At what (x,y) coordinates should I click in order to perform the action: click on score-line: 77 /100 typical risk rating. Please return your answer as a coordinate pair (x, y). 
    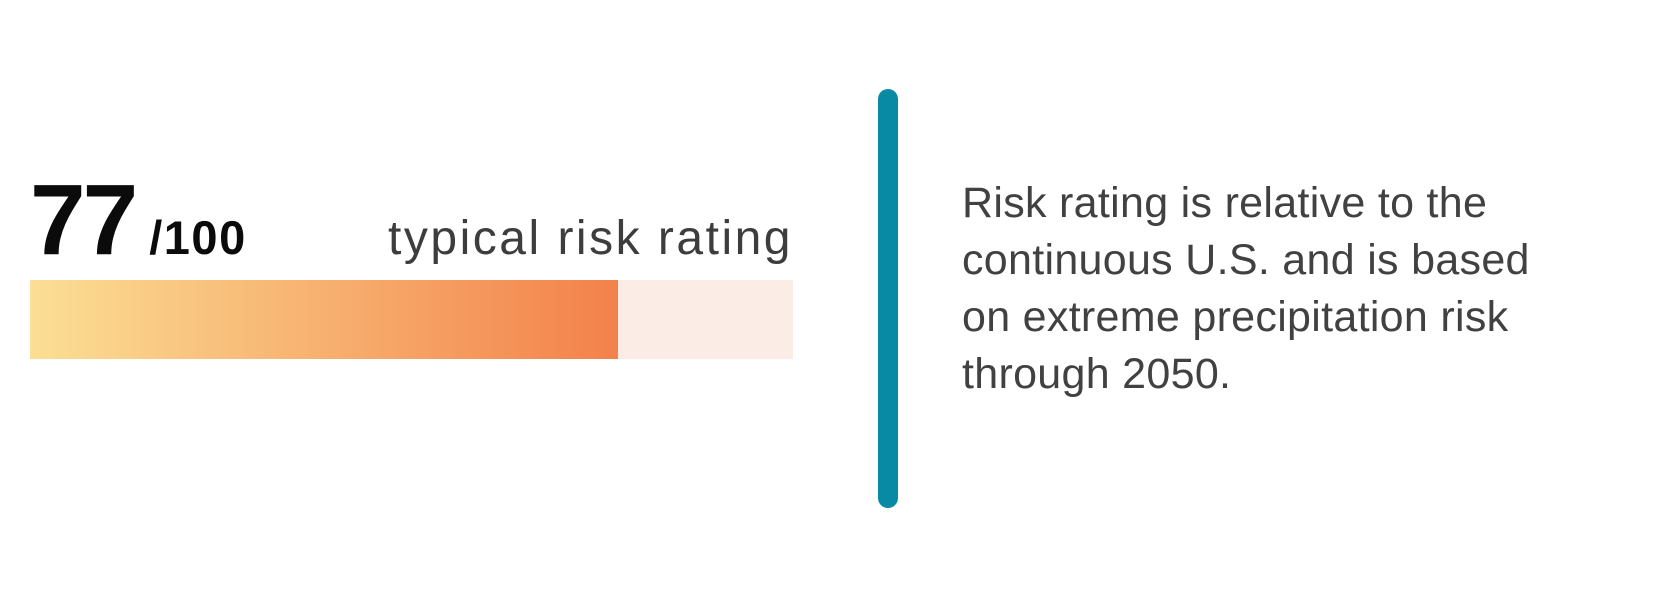
    Looking at the image, I should click on (411, 220).